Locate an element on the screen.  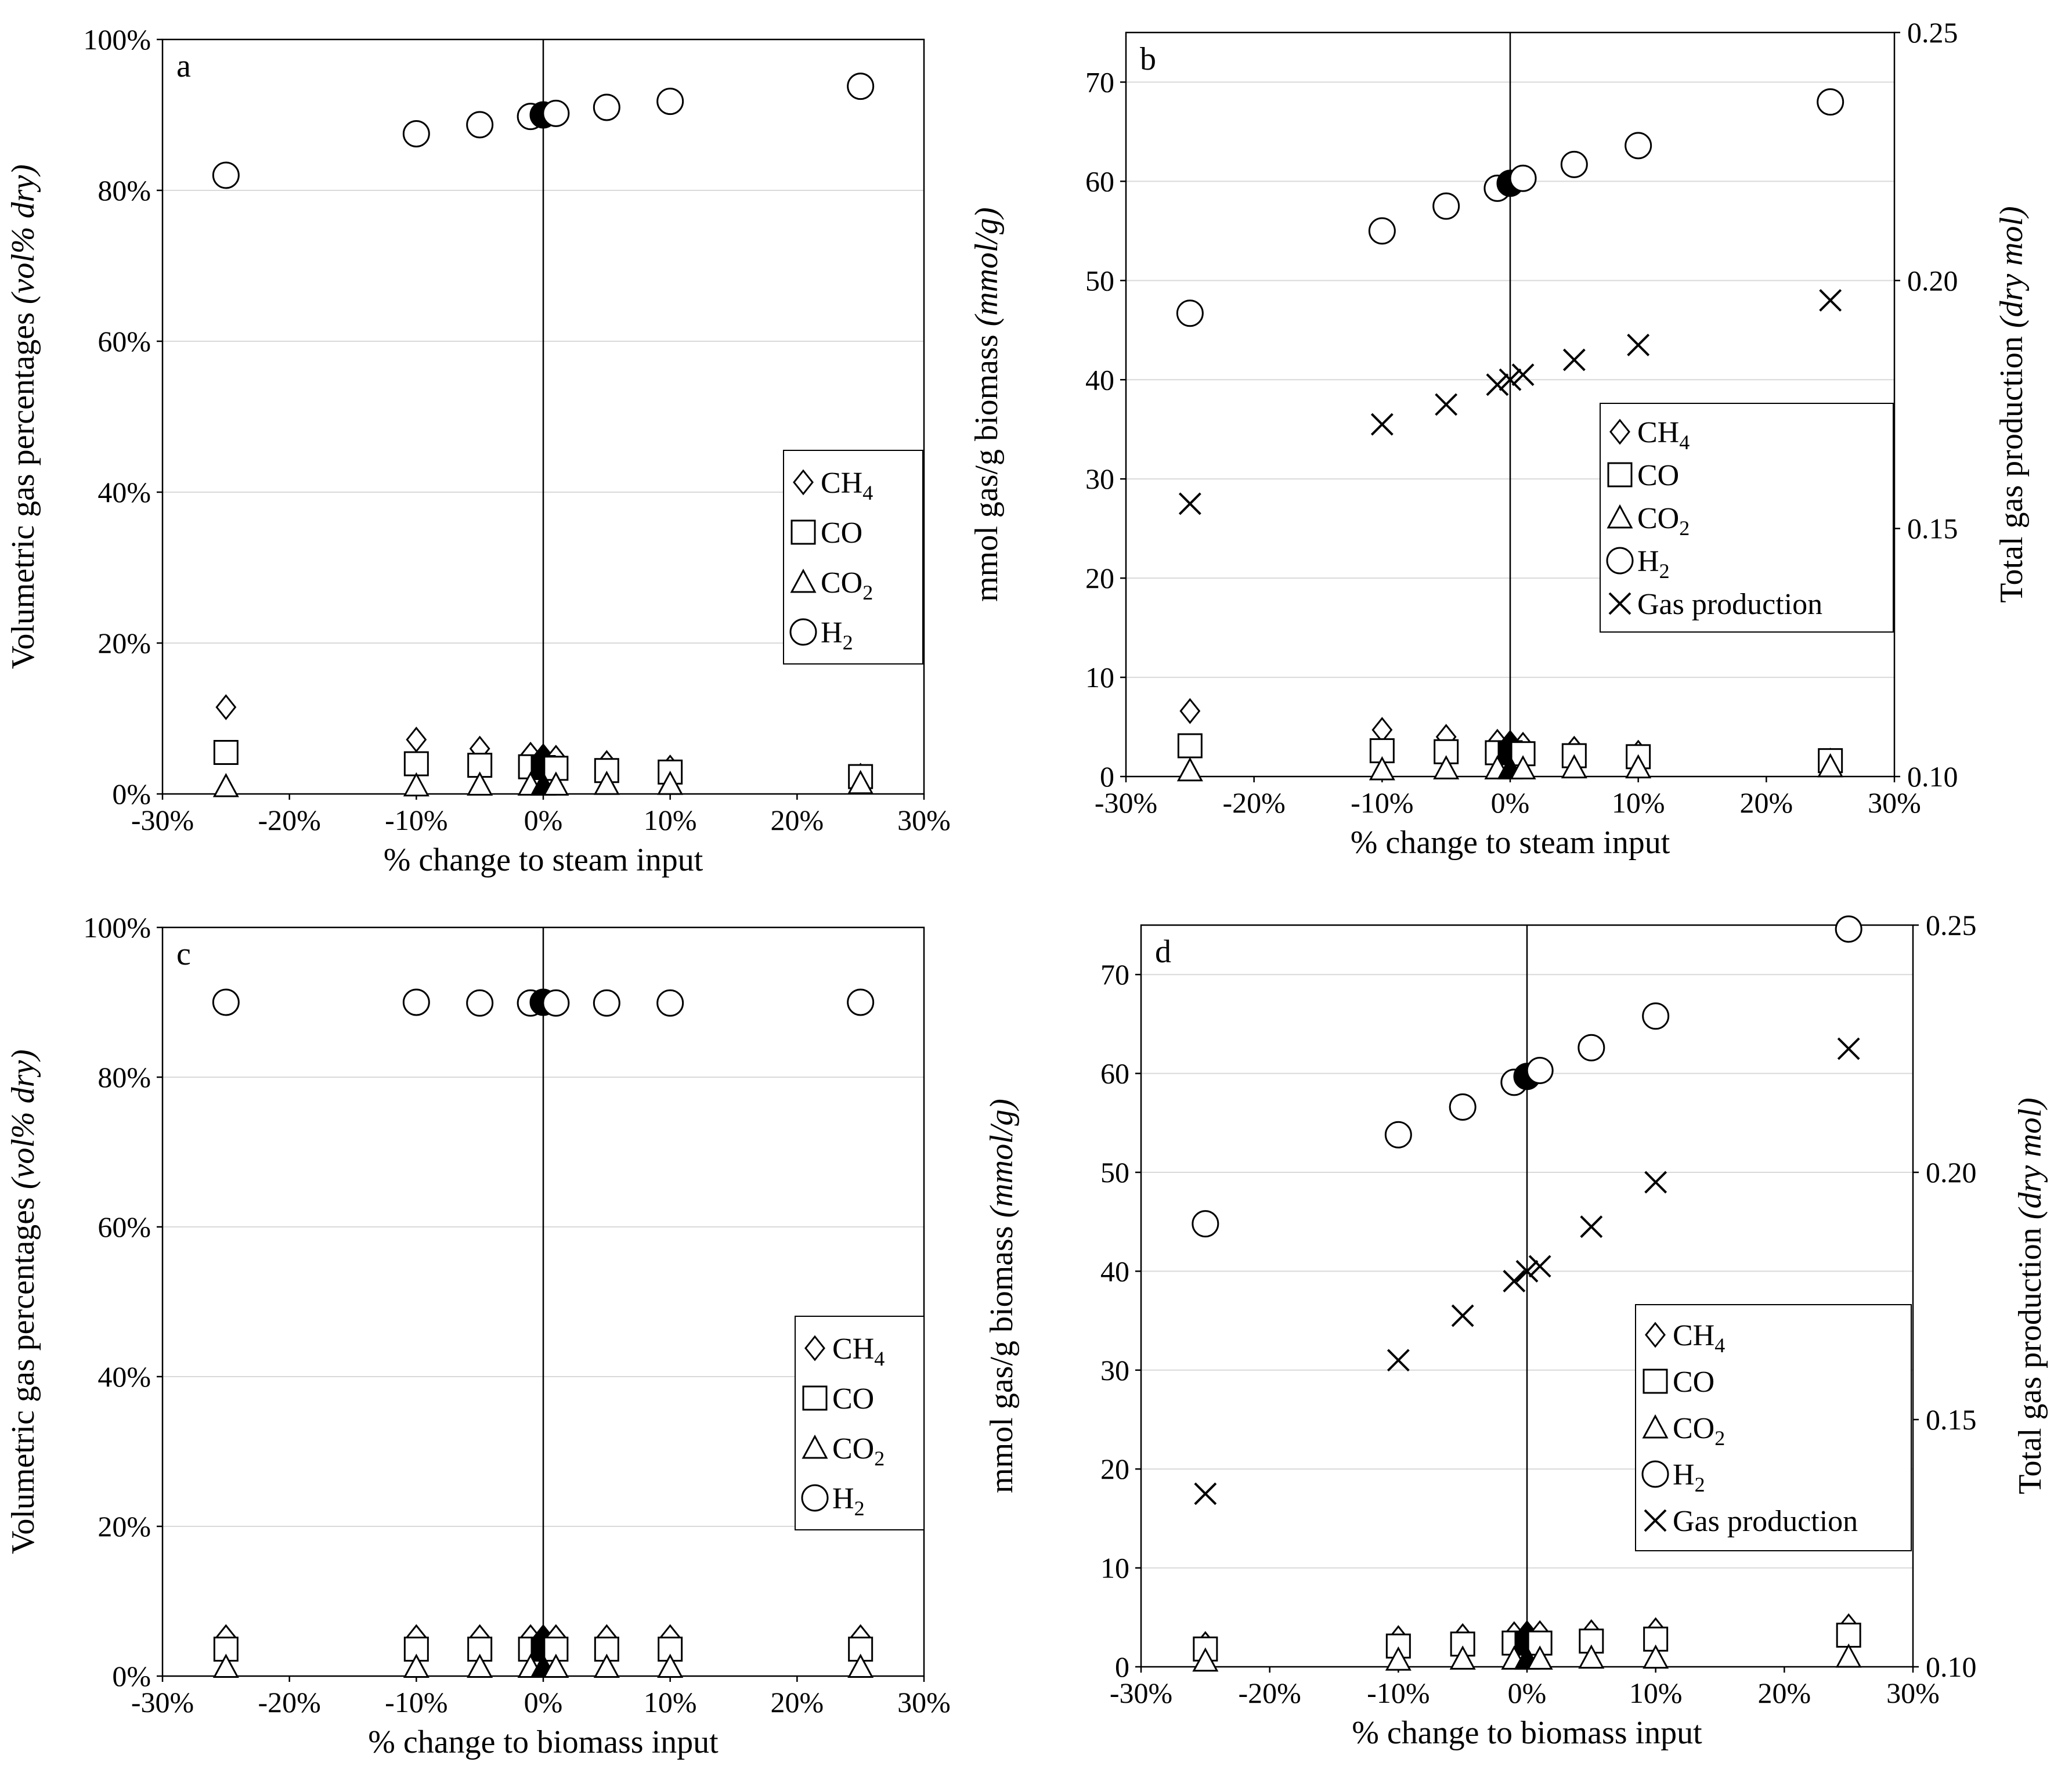
series-gas-production is located at coordinates (1527, 1271).